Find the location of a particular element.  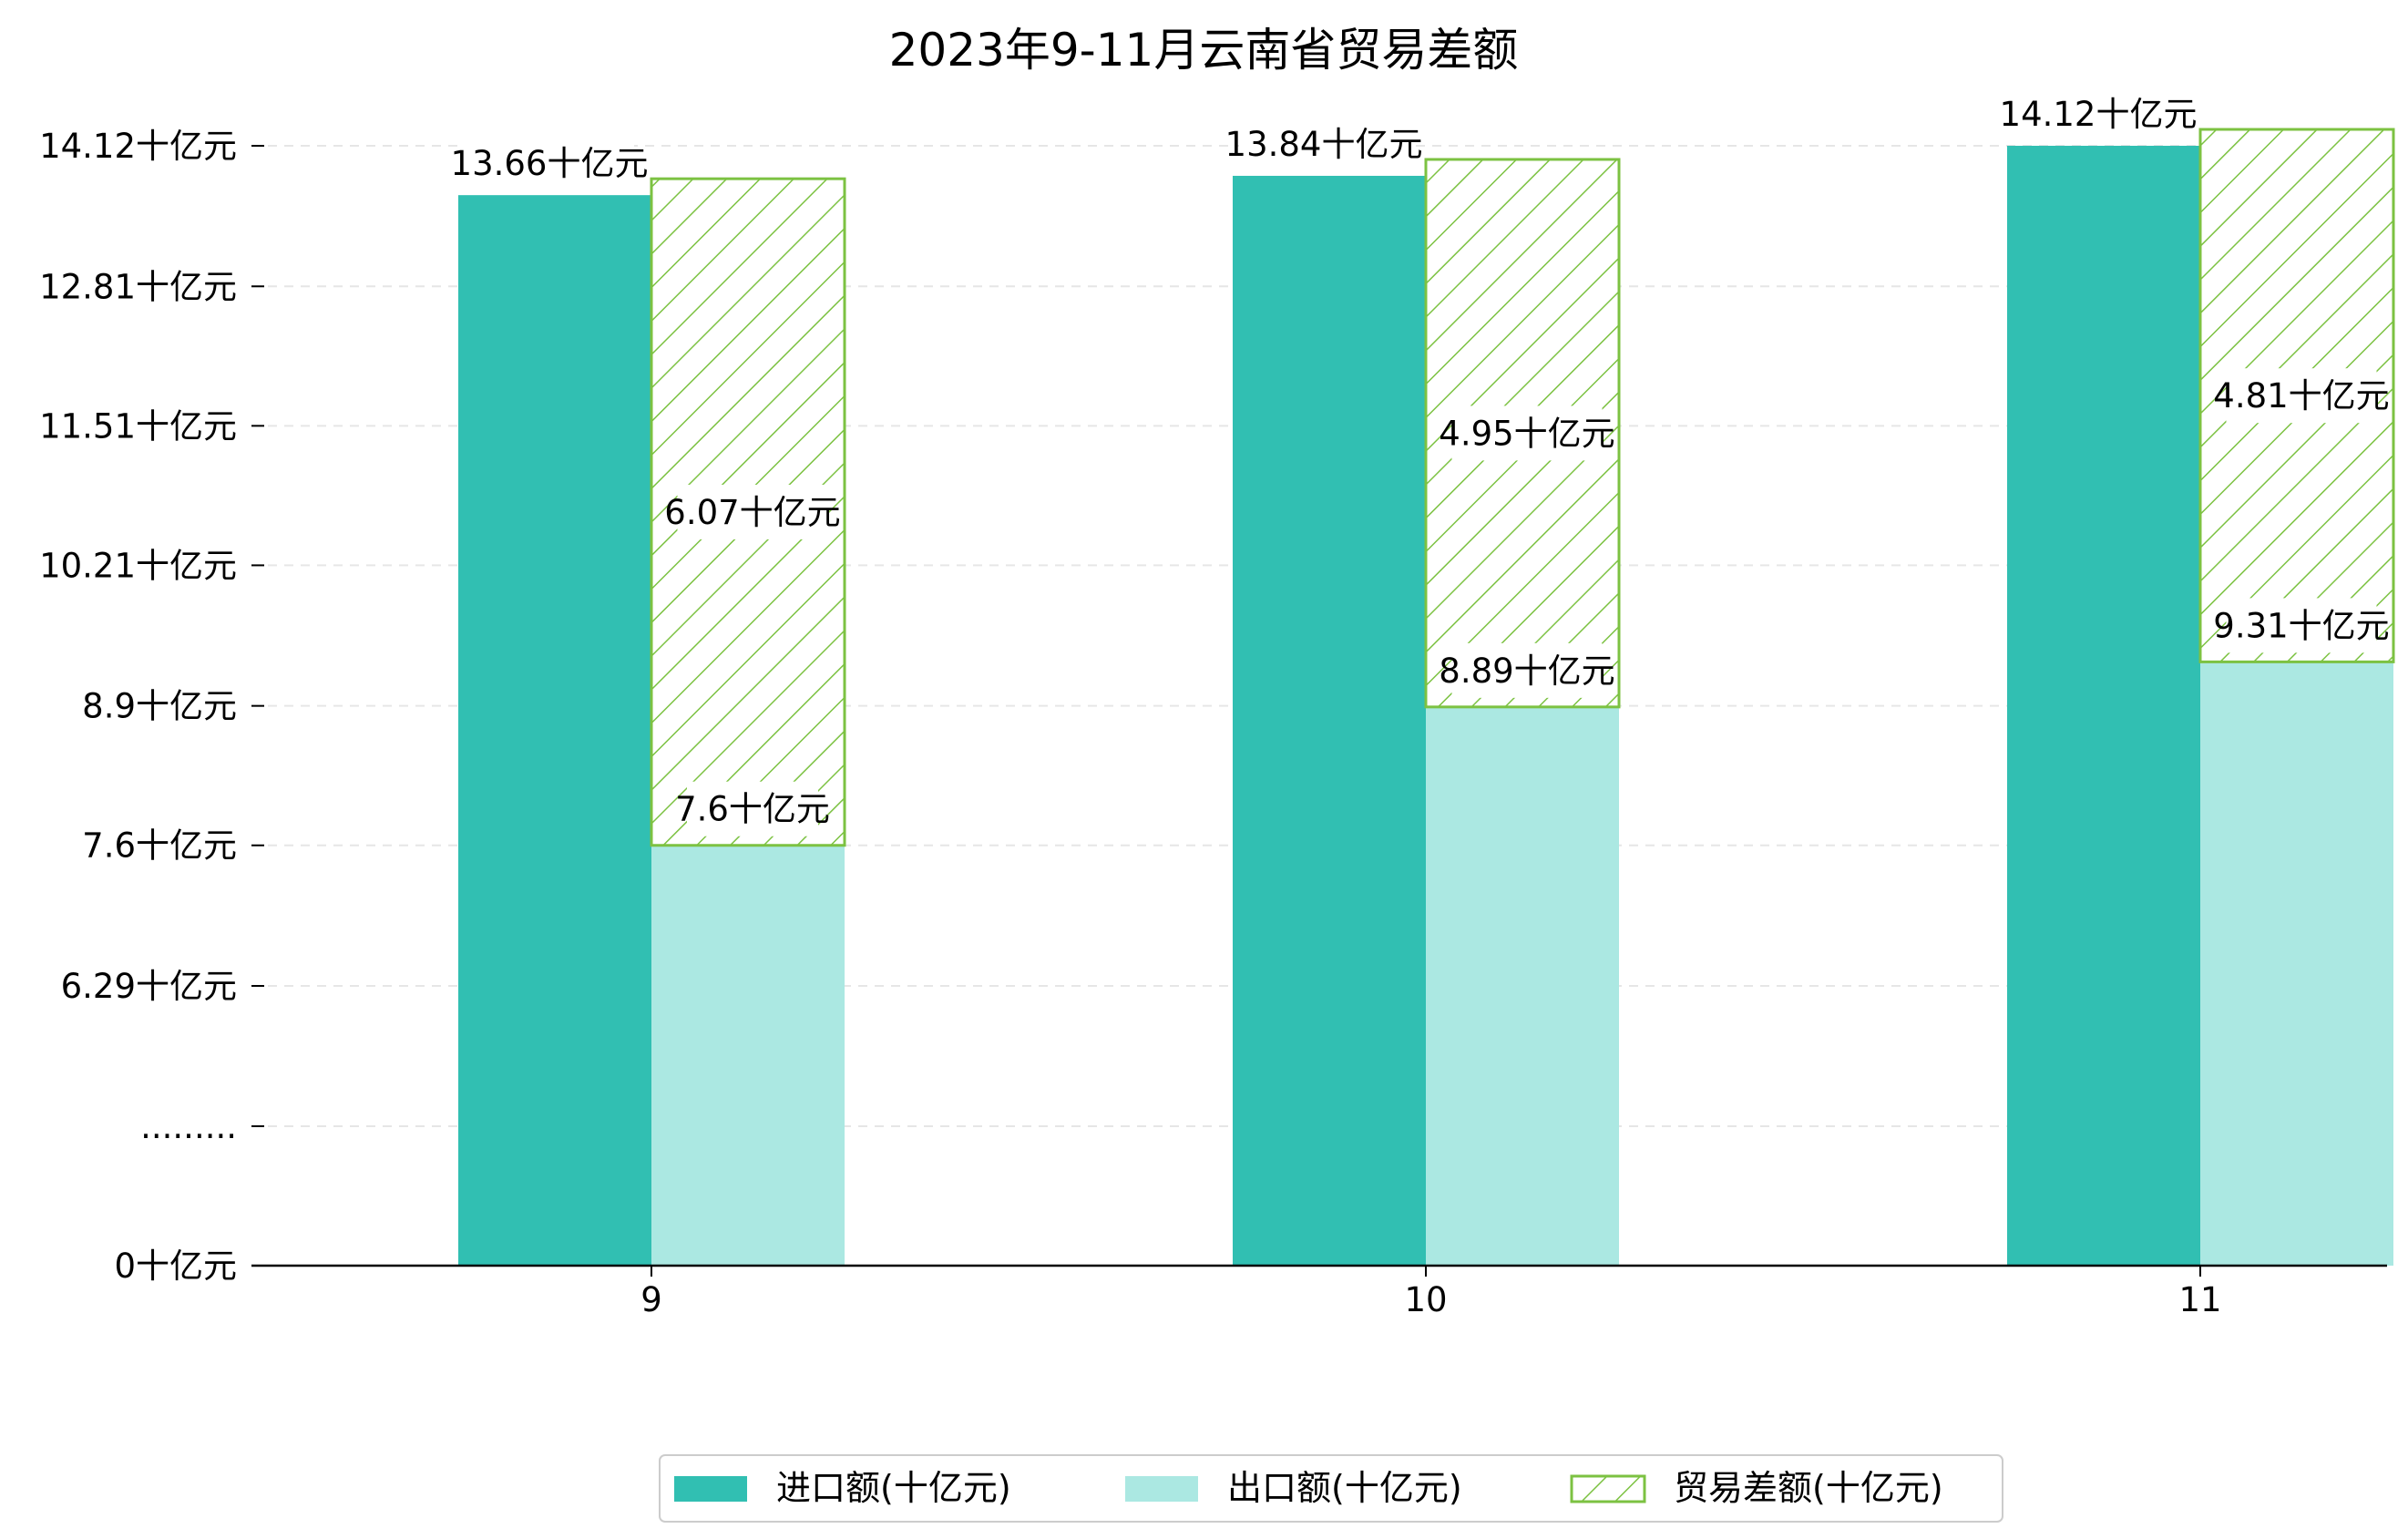

label-import-10-bg is located at coordinates (1324, 144).